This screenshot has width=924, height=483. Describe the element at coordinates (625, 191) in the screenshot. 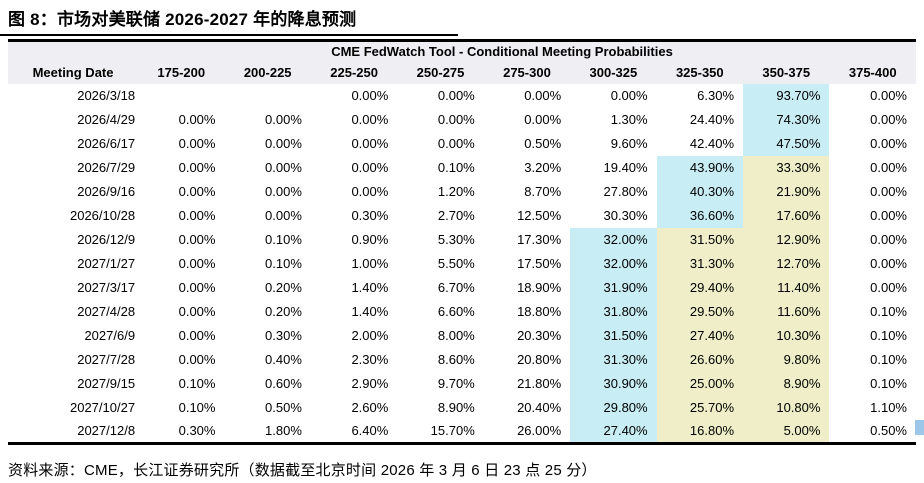

I see `probability-cell: 27.80%` at that location.